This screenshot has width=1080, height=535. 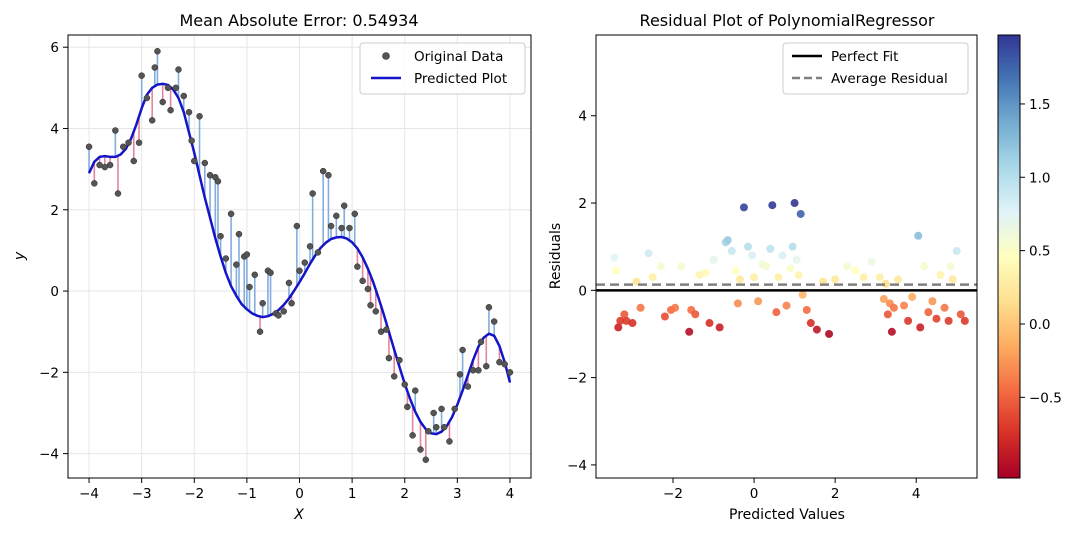 I want to click on left-chart-legend: Original Data Predicted Plot, so click(x=442, y=68).